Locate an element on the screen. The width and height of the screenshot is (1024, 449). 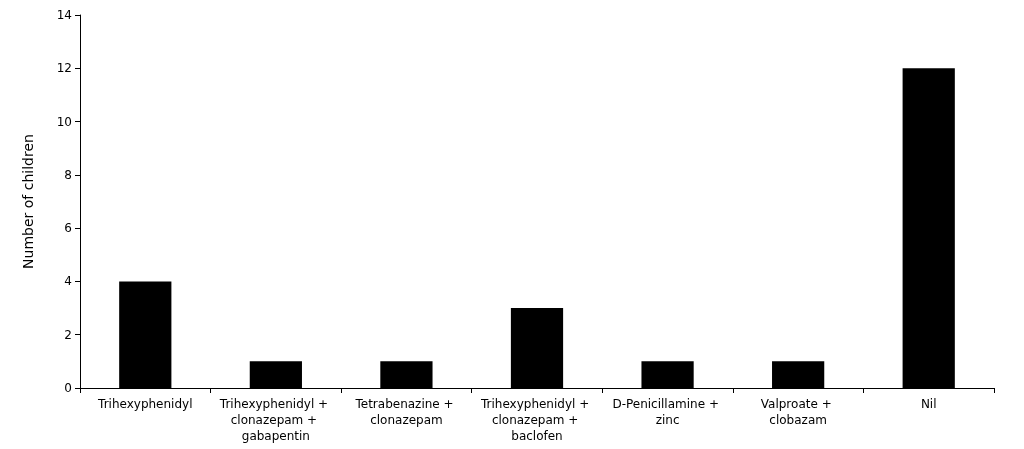
x-tick-label: Tetrabenazine + clonazepam is located at coordinates (406, 412).